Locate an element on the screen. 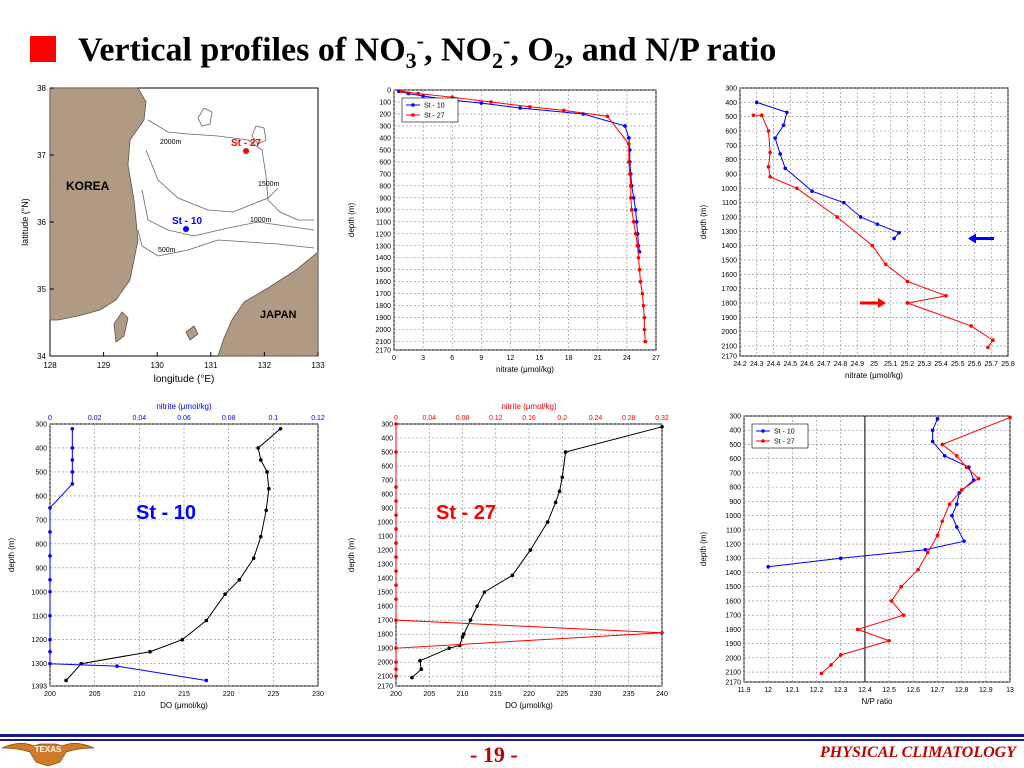  y-tick-label: 400 is located at coordinates (41, 448).